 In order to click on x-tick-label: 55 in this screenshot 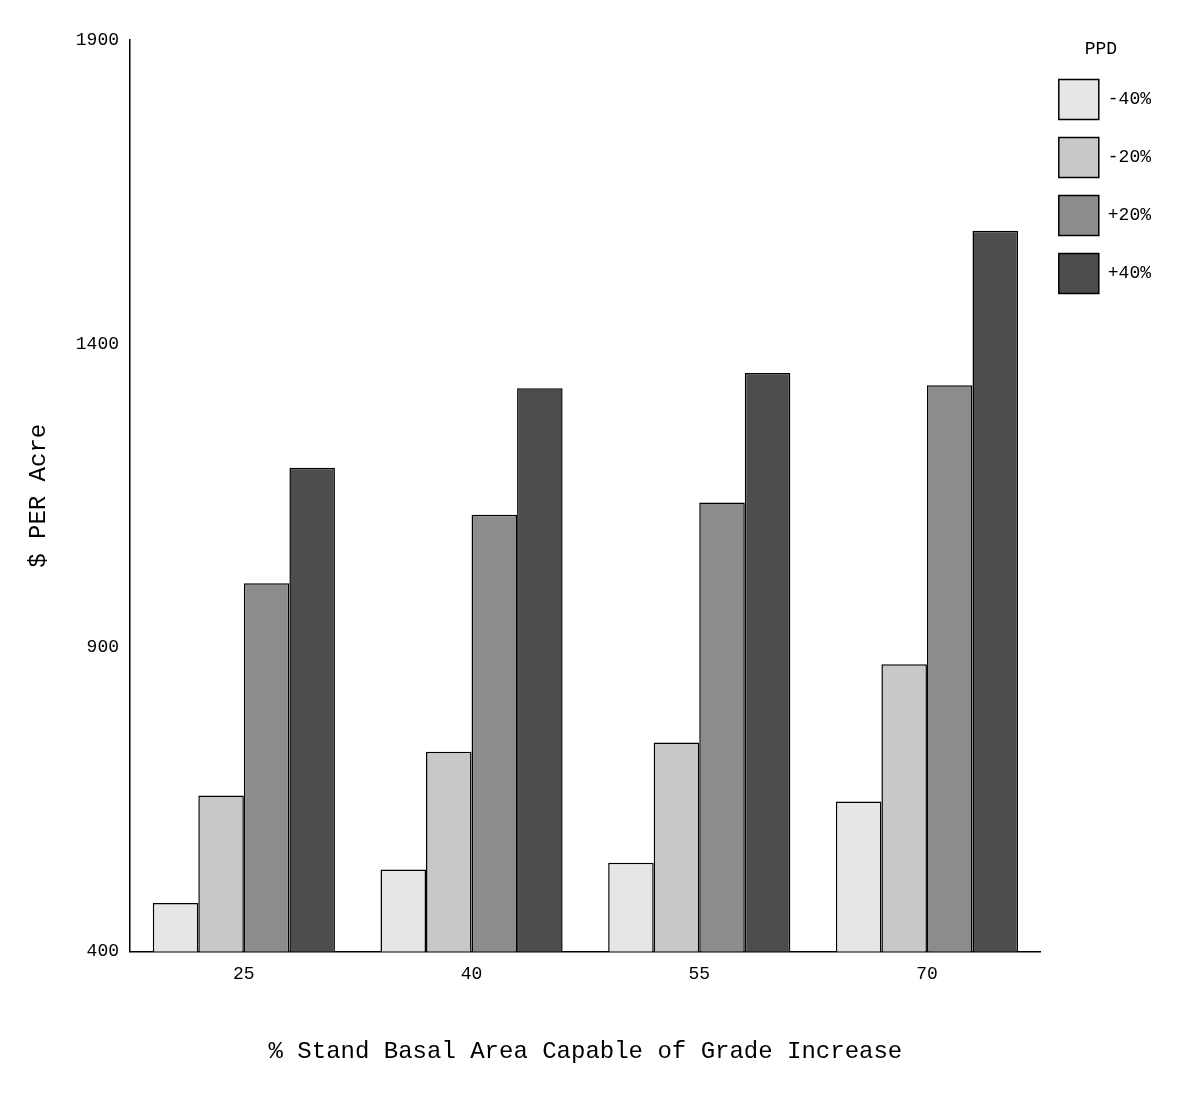, I will do `click(699, 974)`.